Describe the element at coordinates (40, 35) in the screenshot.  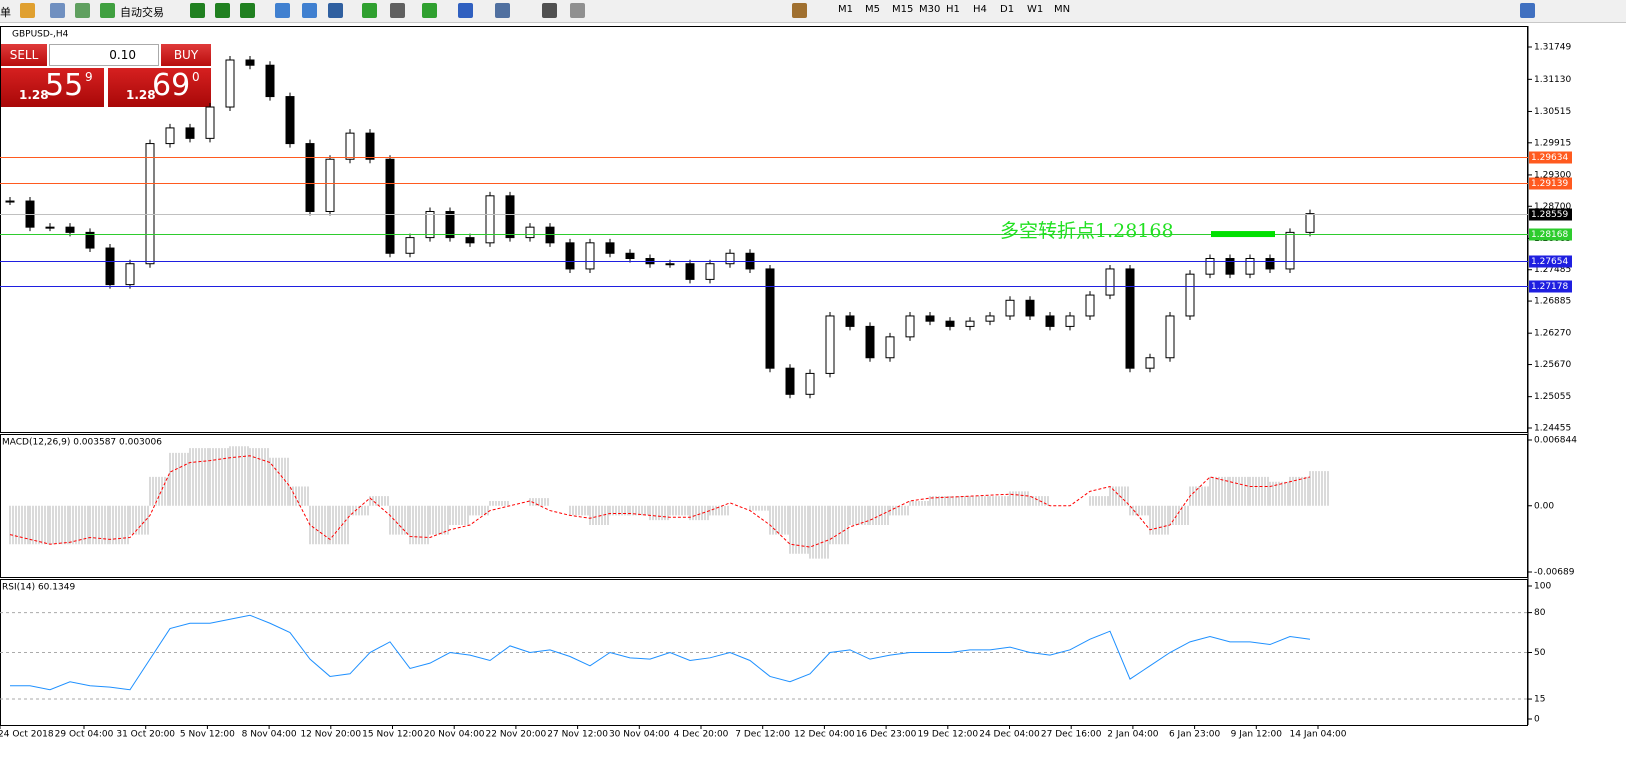
I see `panel-title: GBPUSD-,H4` at that location.